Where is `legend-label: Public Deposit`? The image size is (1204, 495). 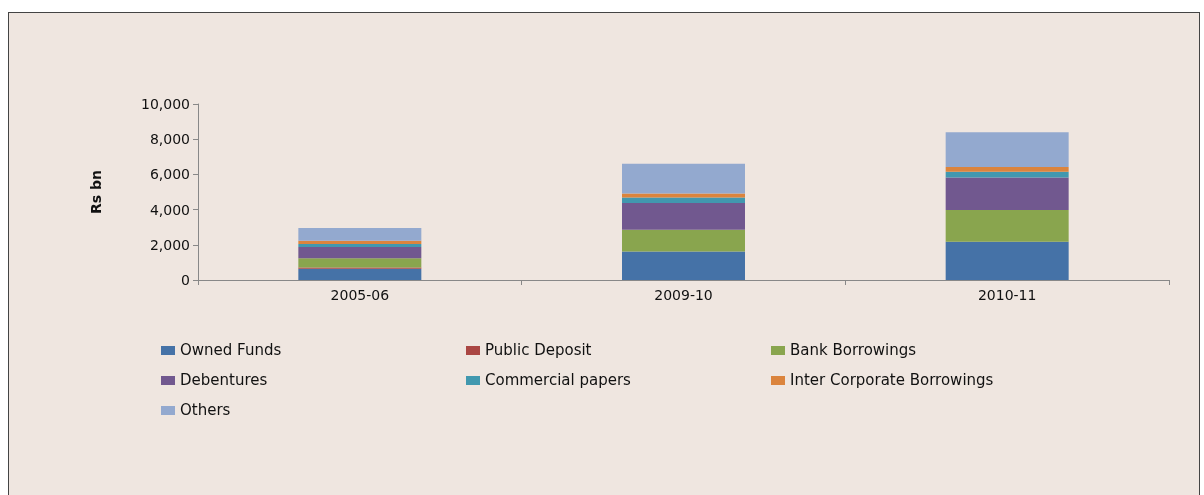 legend-label: Public Deposit is located at coordinates (538, 350).